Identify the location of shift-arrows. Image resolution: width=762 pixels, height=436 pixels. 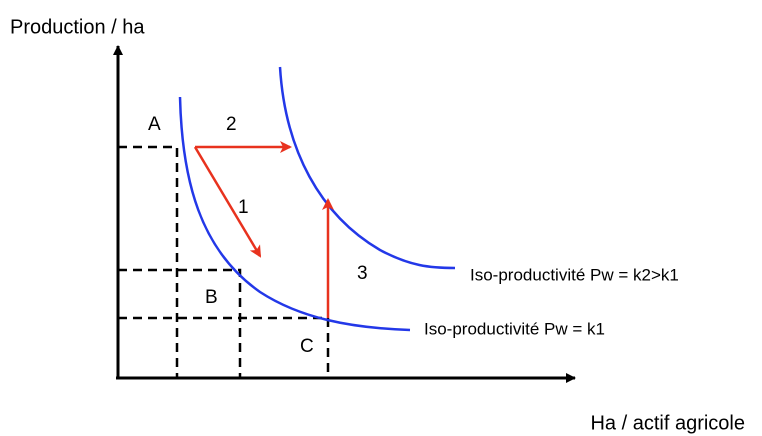
(263, 229).